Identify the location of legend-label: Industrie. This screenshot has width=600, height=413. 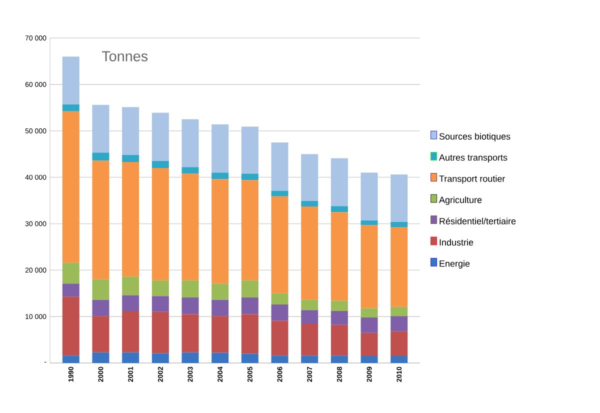
(457, 242).